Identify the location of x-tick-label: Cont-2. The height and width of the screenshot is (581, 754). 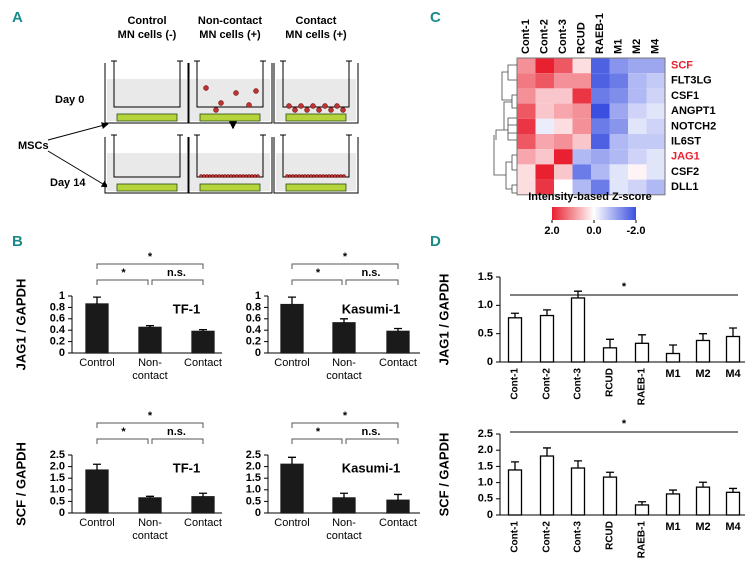
(547, 384).